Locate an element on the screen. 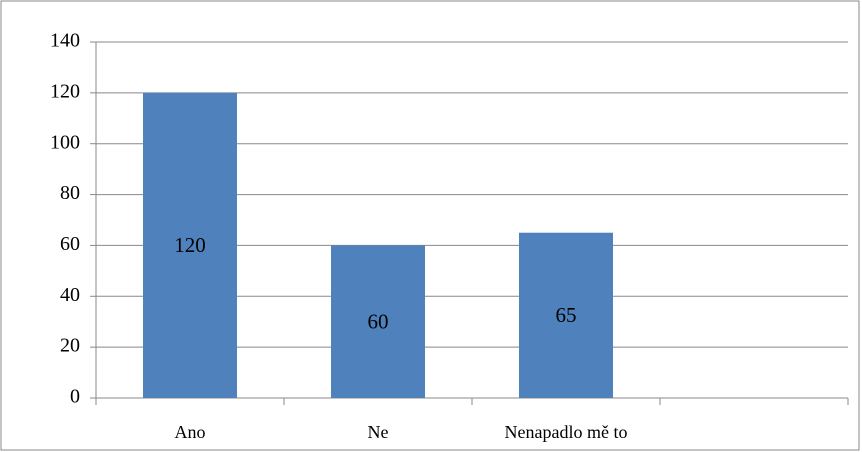  data-label: 60 is located at coordinates (378, 322).